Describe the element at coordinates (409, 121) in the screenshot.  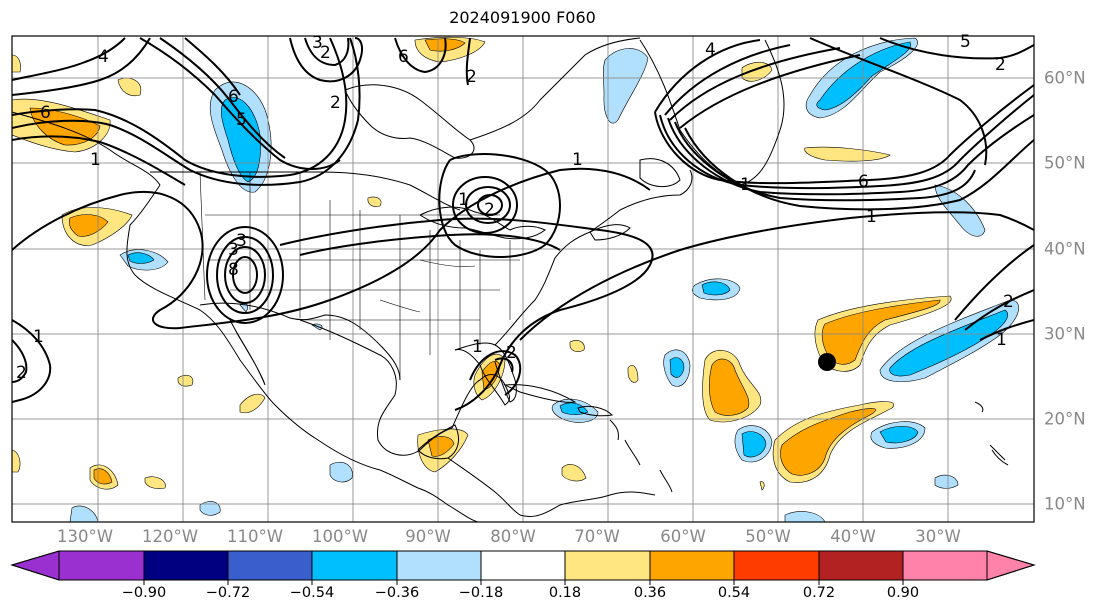
I see `hudson-bay` at that location.